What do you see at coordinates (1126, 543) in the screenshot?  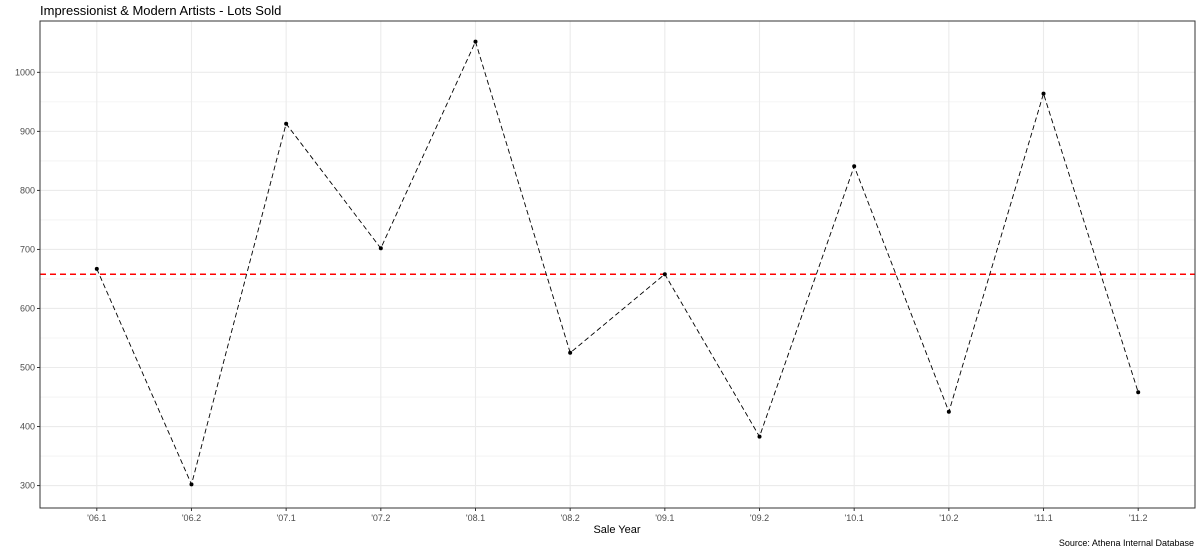 I see `chart-caption: Source: Athena Internal Database` at bounding box center [1126, 543].